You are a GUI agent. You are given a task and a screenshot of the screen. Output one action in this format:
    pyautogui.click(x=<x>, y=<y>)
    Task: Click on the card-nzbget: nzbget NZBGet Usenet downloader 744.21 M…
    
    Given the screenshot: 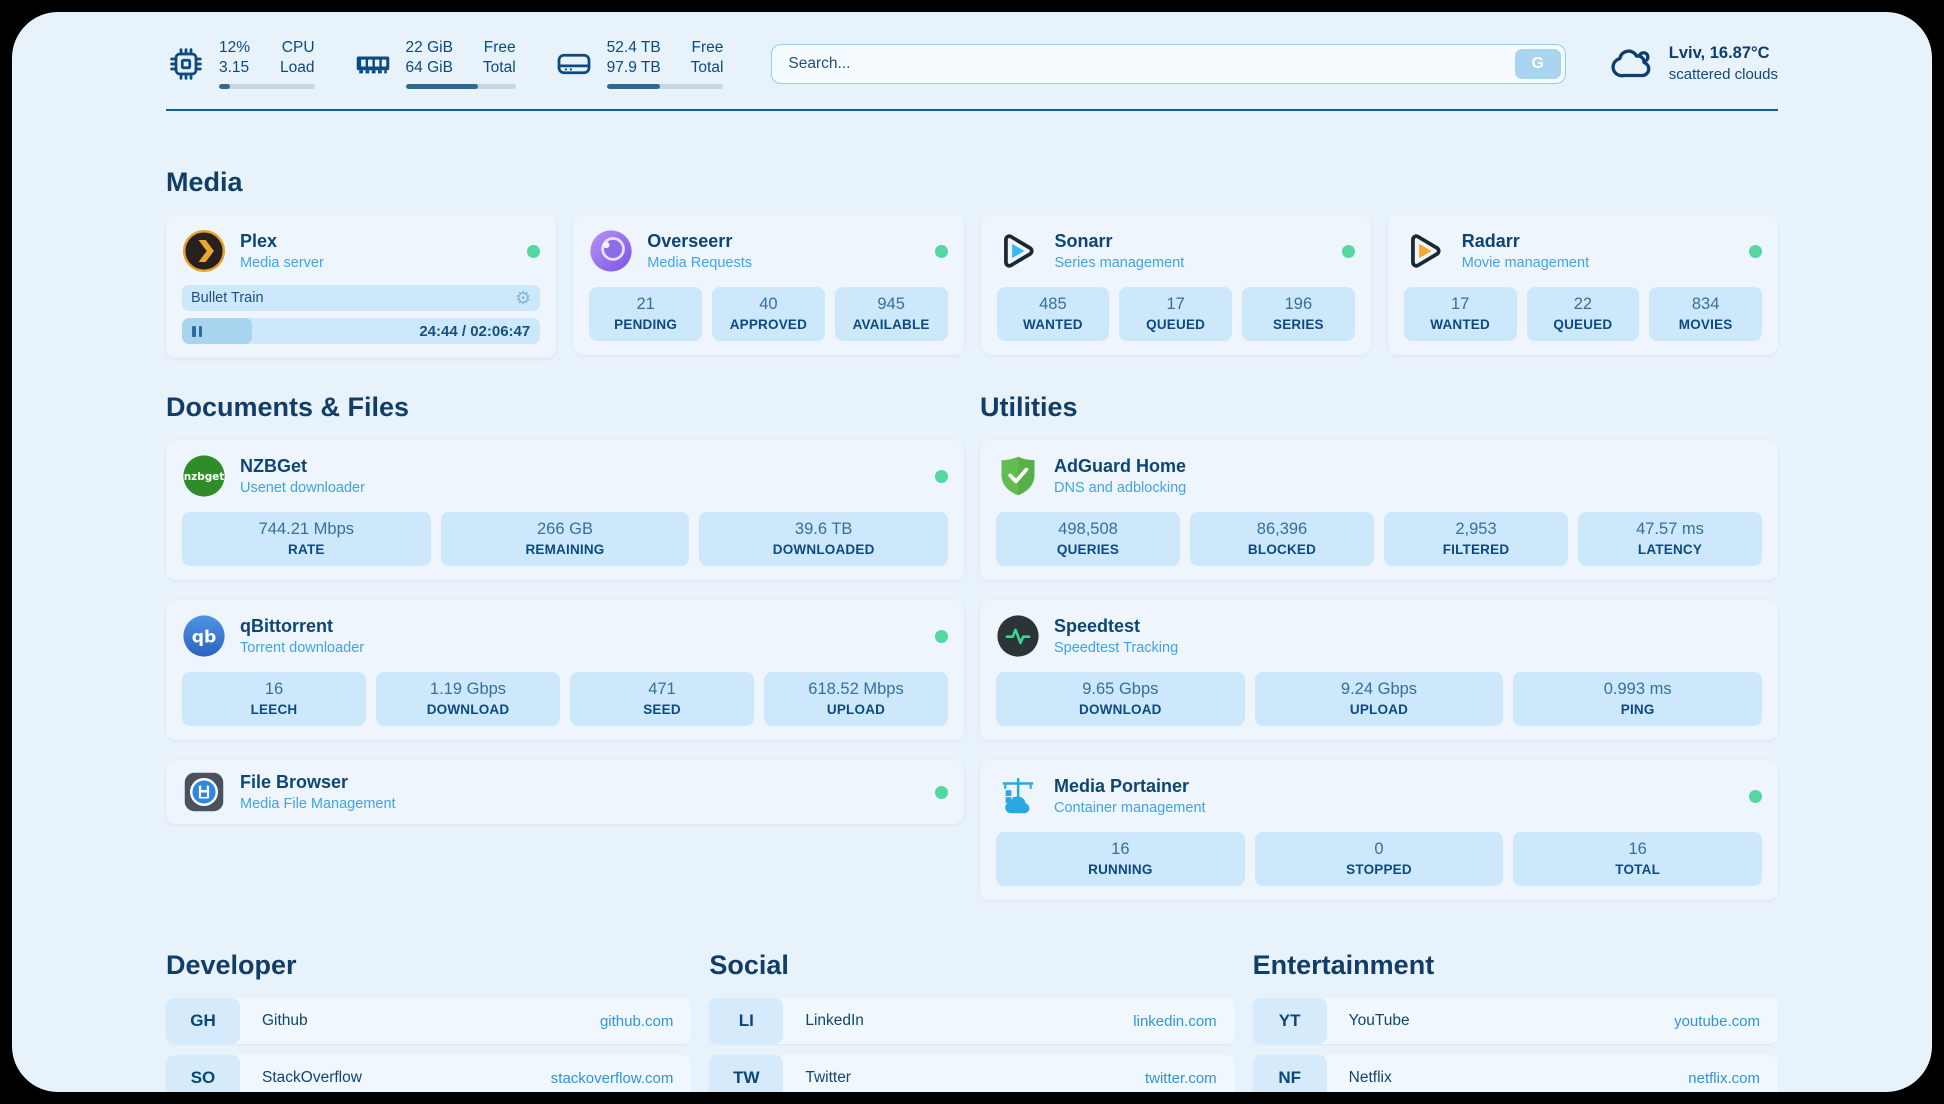 What is the action you would take?
    pyautogui.click(x=565, y=510)
    